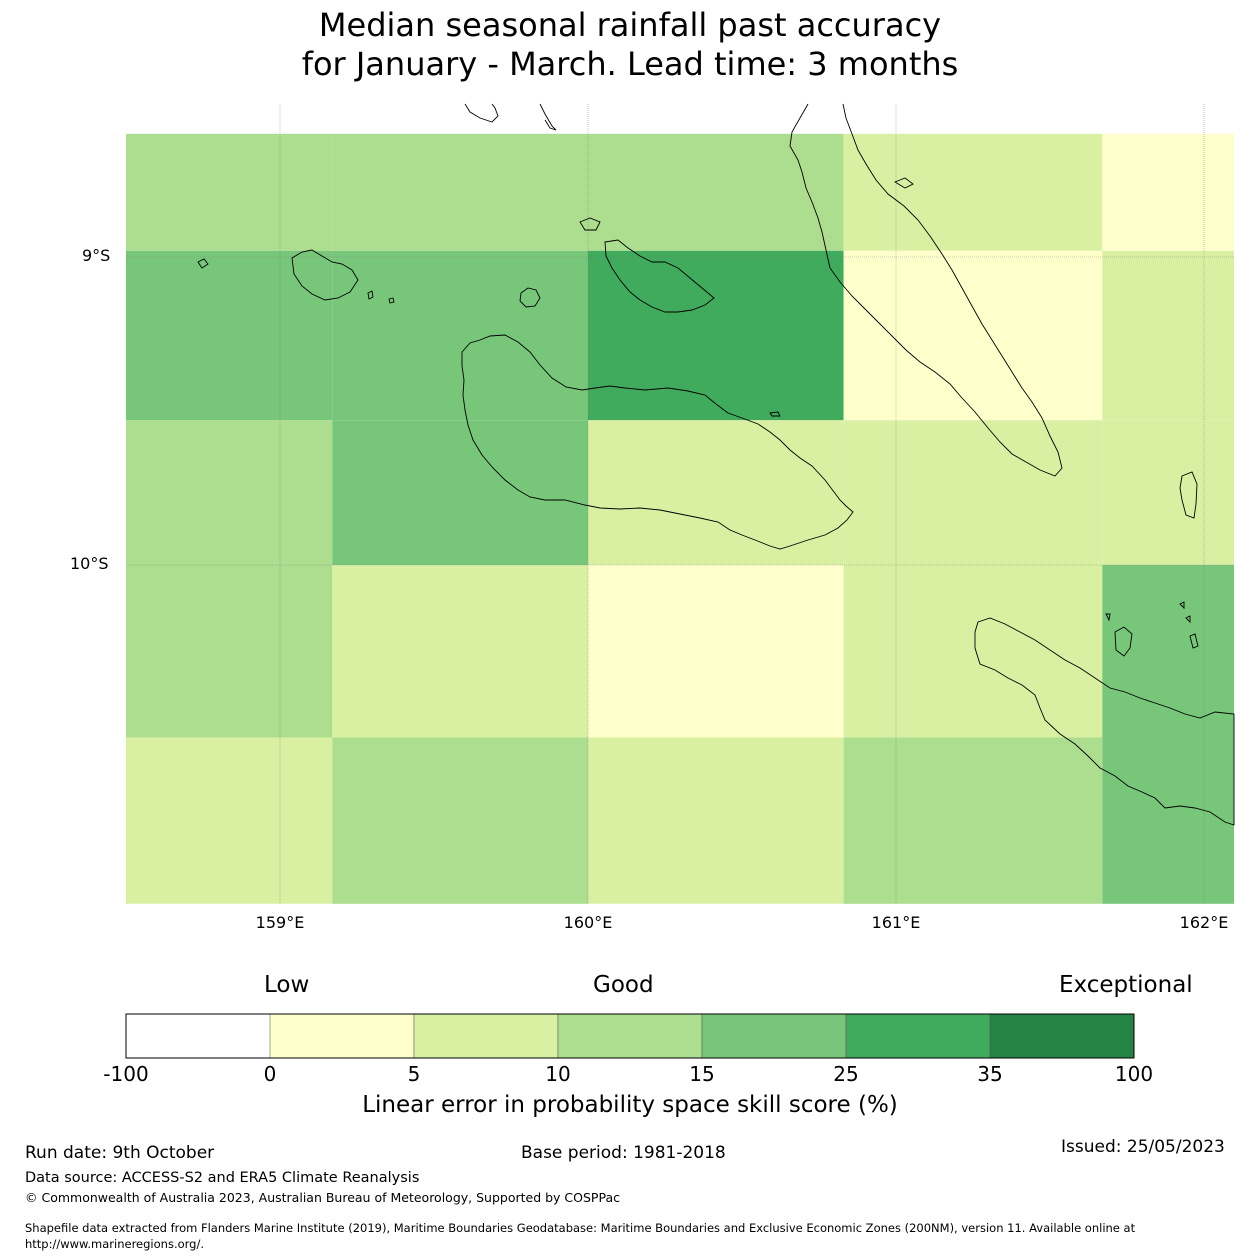 The width and height of the screenshot is (1260, 1260). I want to click on colorbar-tick: 0, so click(270, 1074).